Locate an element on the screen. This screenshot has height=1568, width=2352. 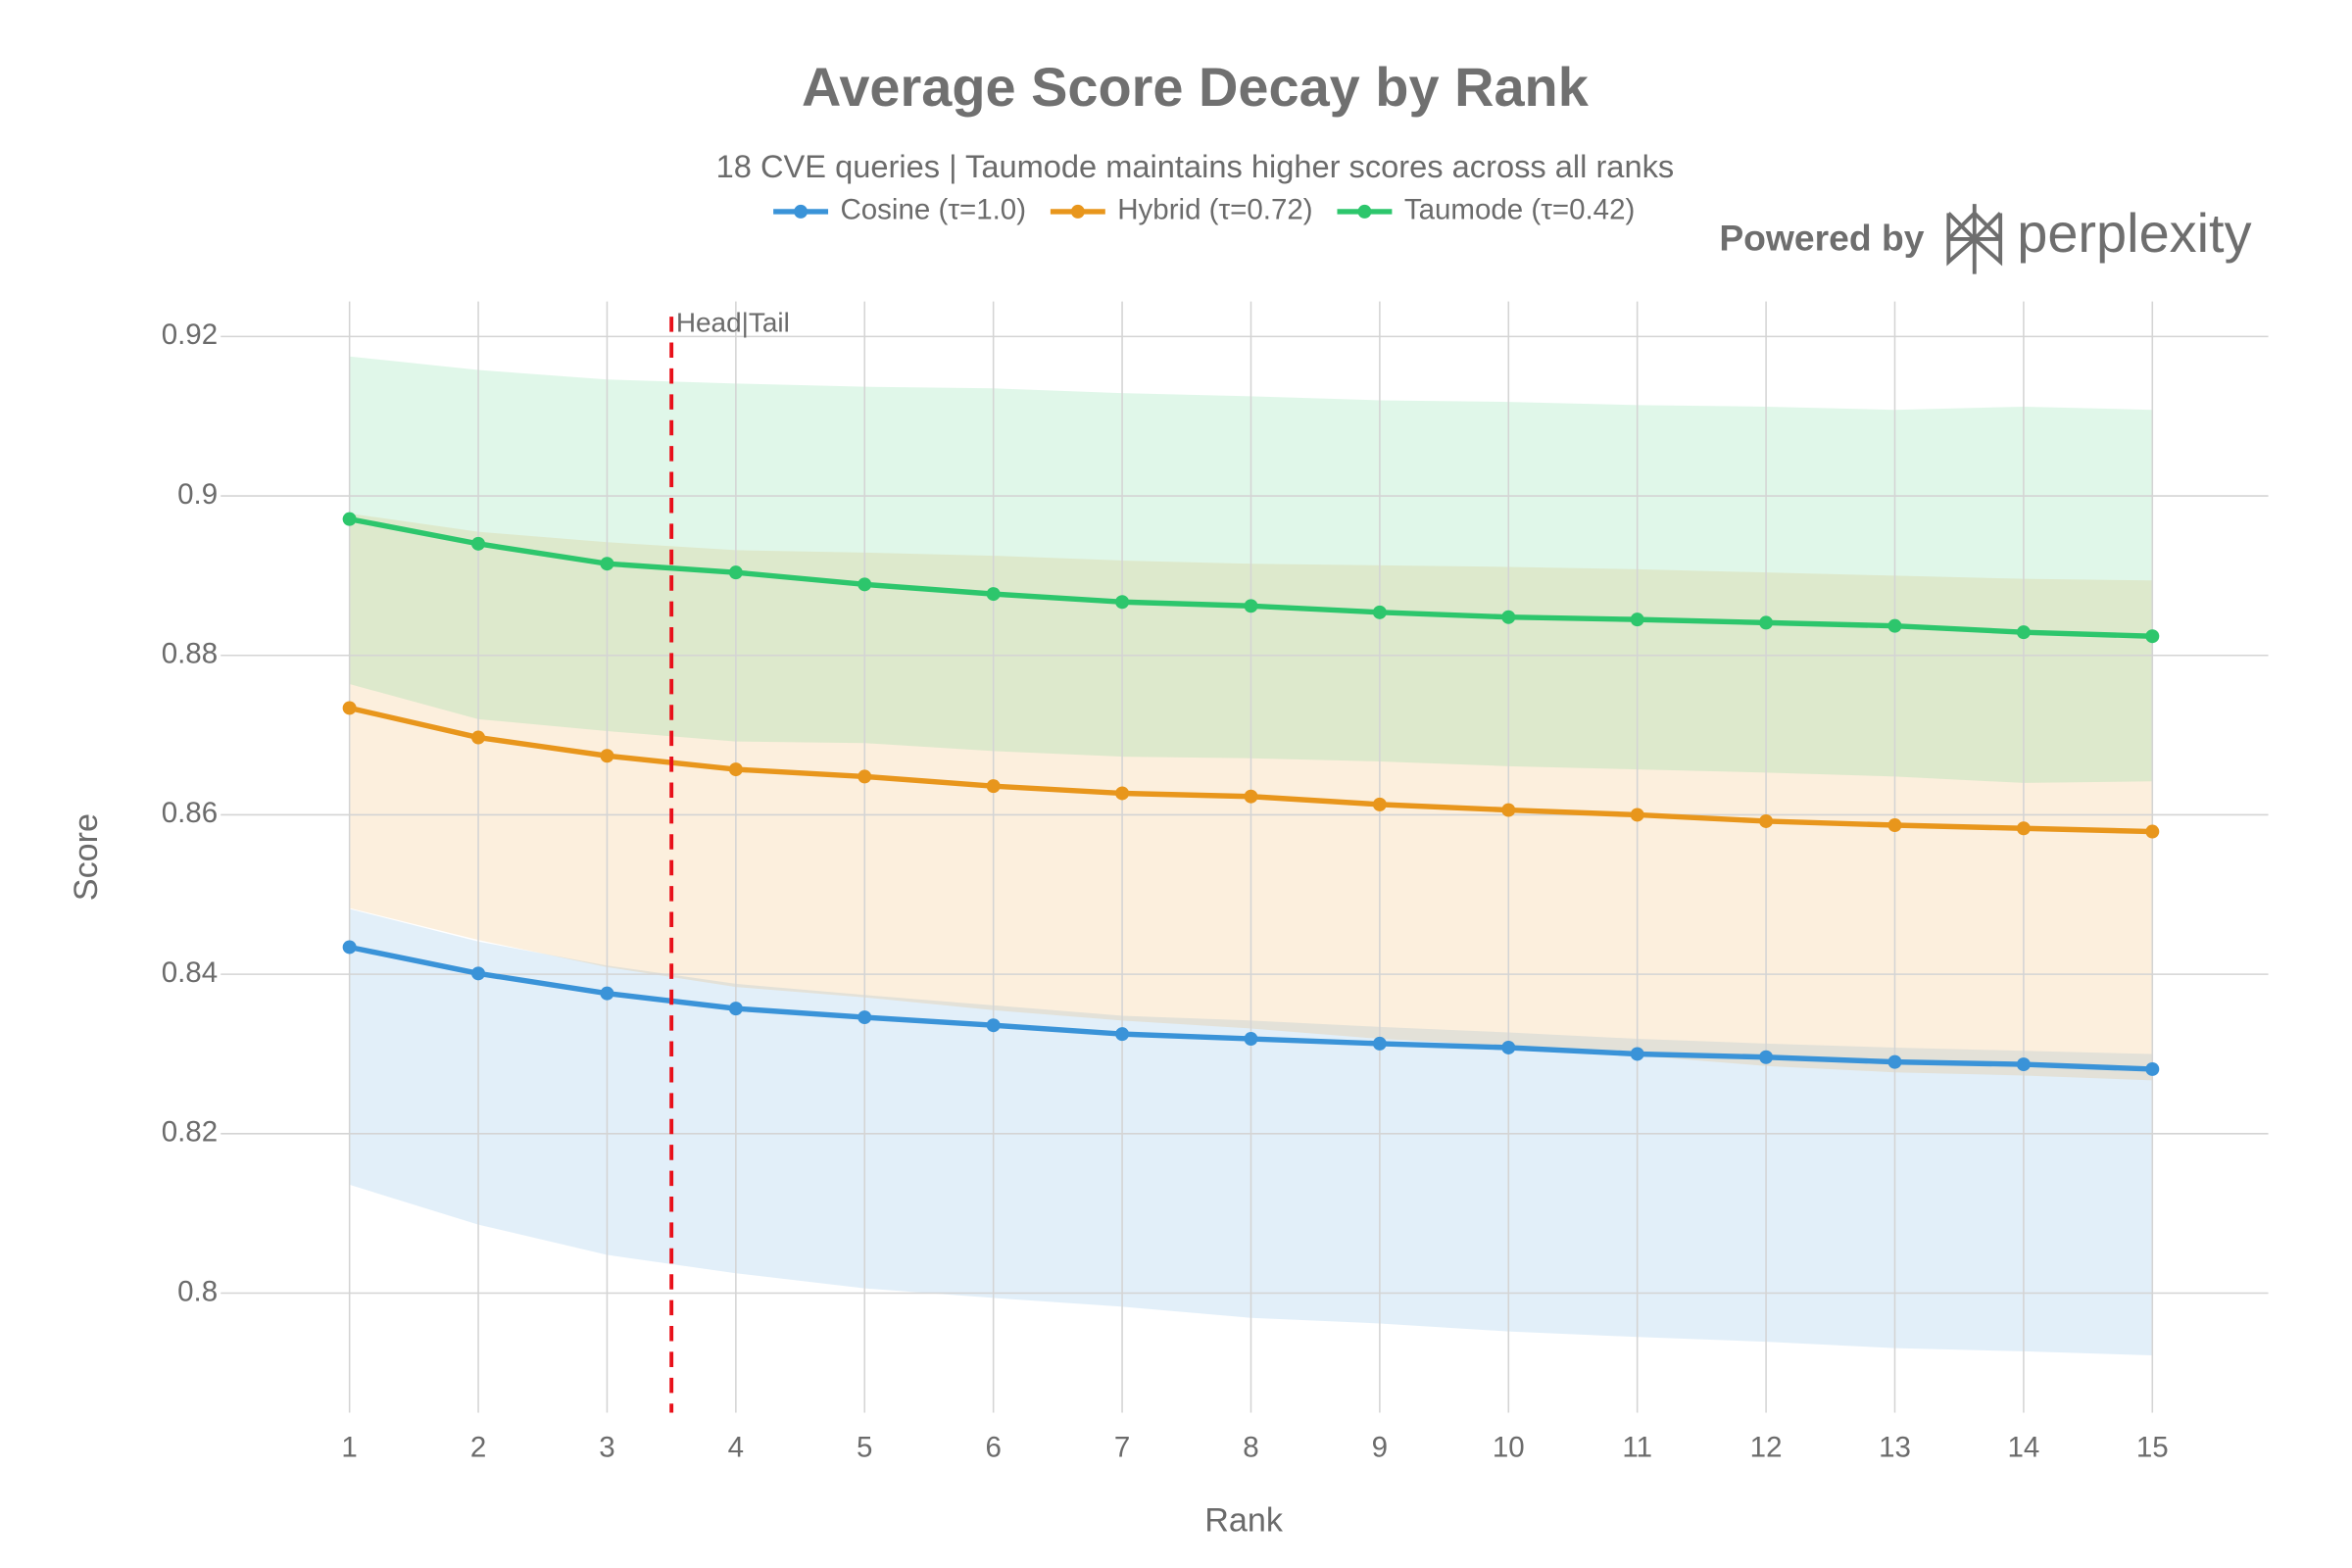
legend-label: Cosine (τ=1.0) is located at coordinates (933, 210).